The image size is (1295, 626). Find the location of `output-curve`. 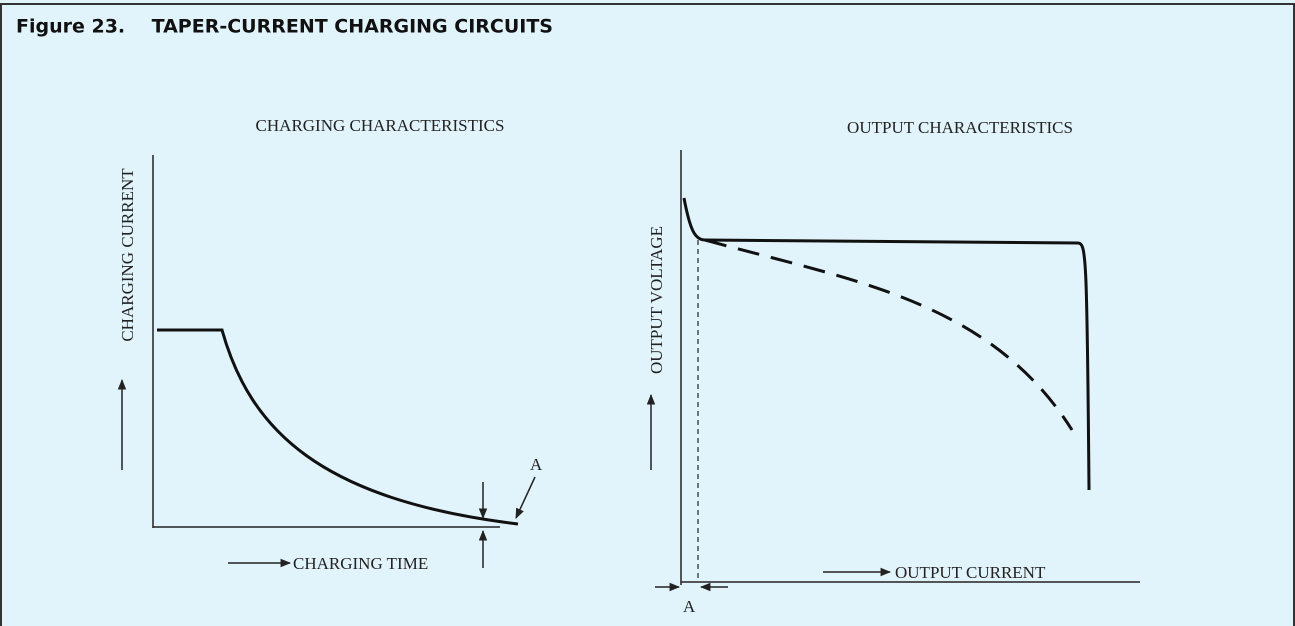

output-curve is located at coordinates (886, 344).